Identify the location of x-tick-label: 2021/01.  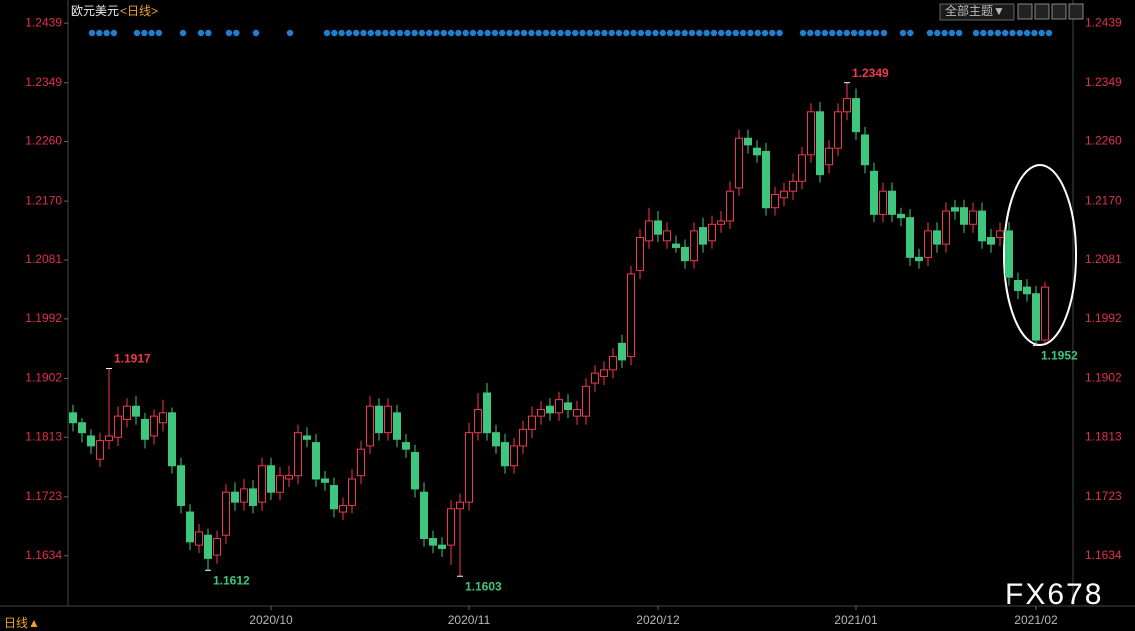
(856, 620).